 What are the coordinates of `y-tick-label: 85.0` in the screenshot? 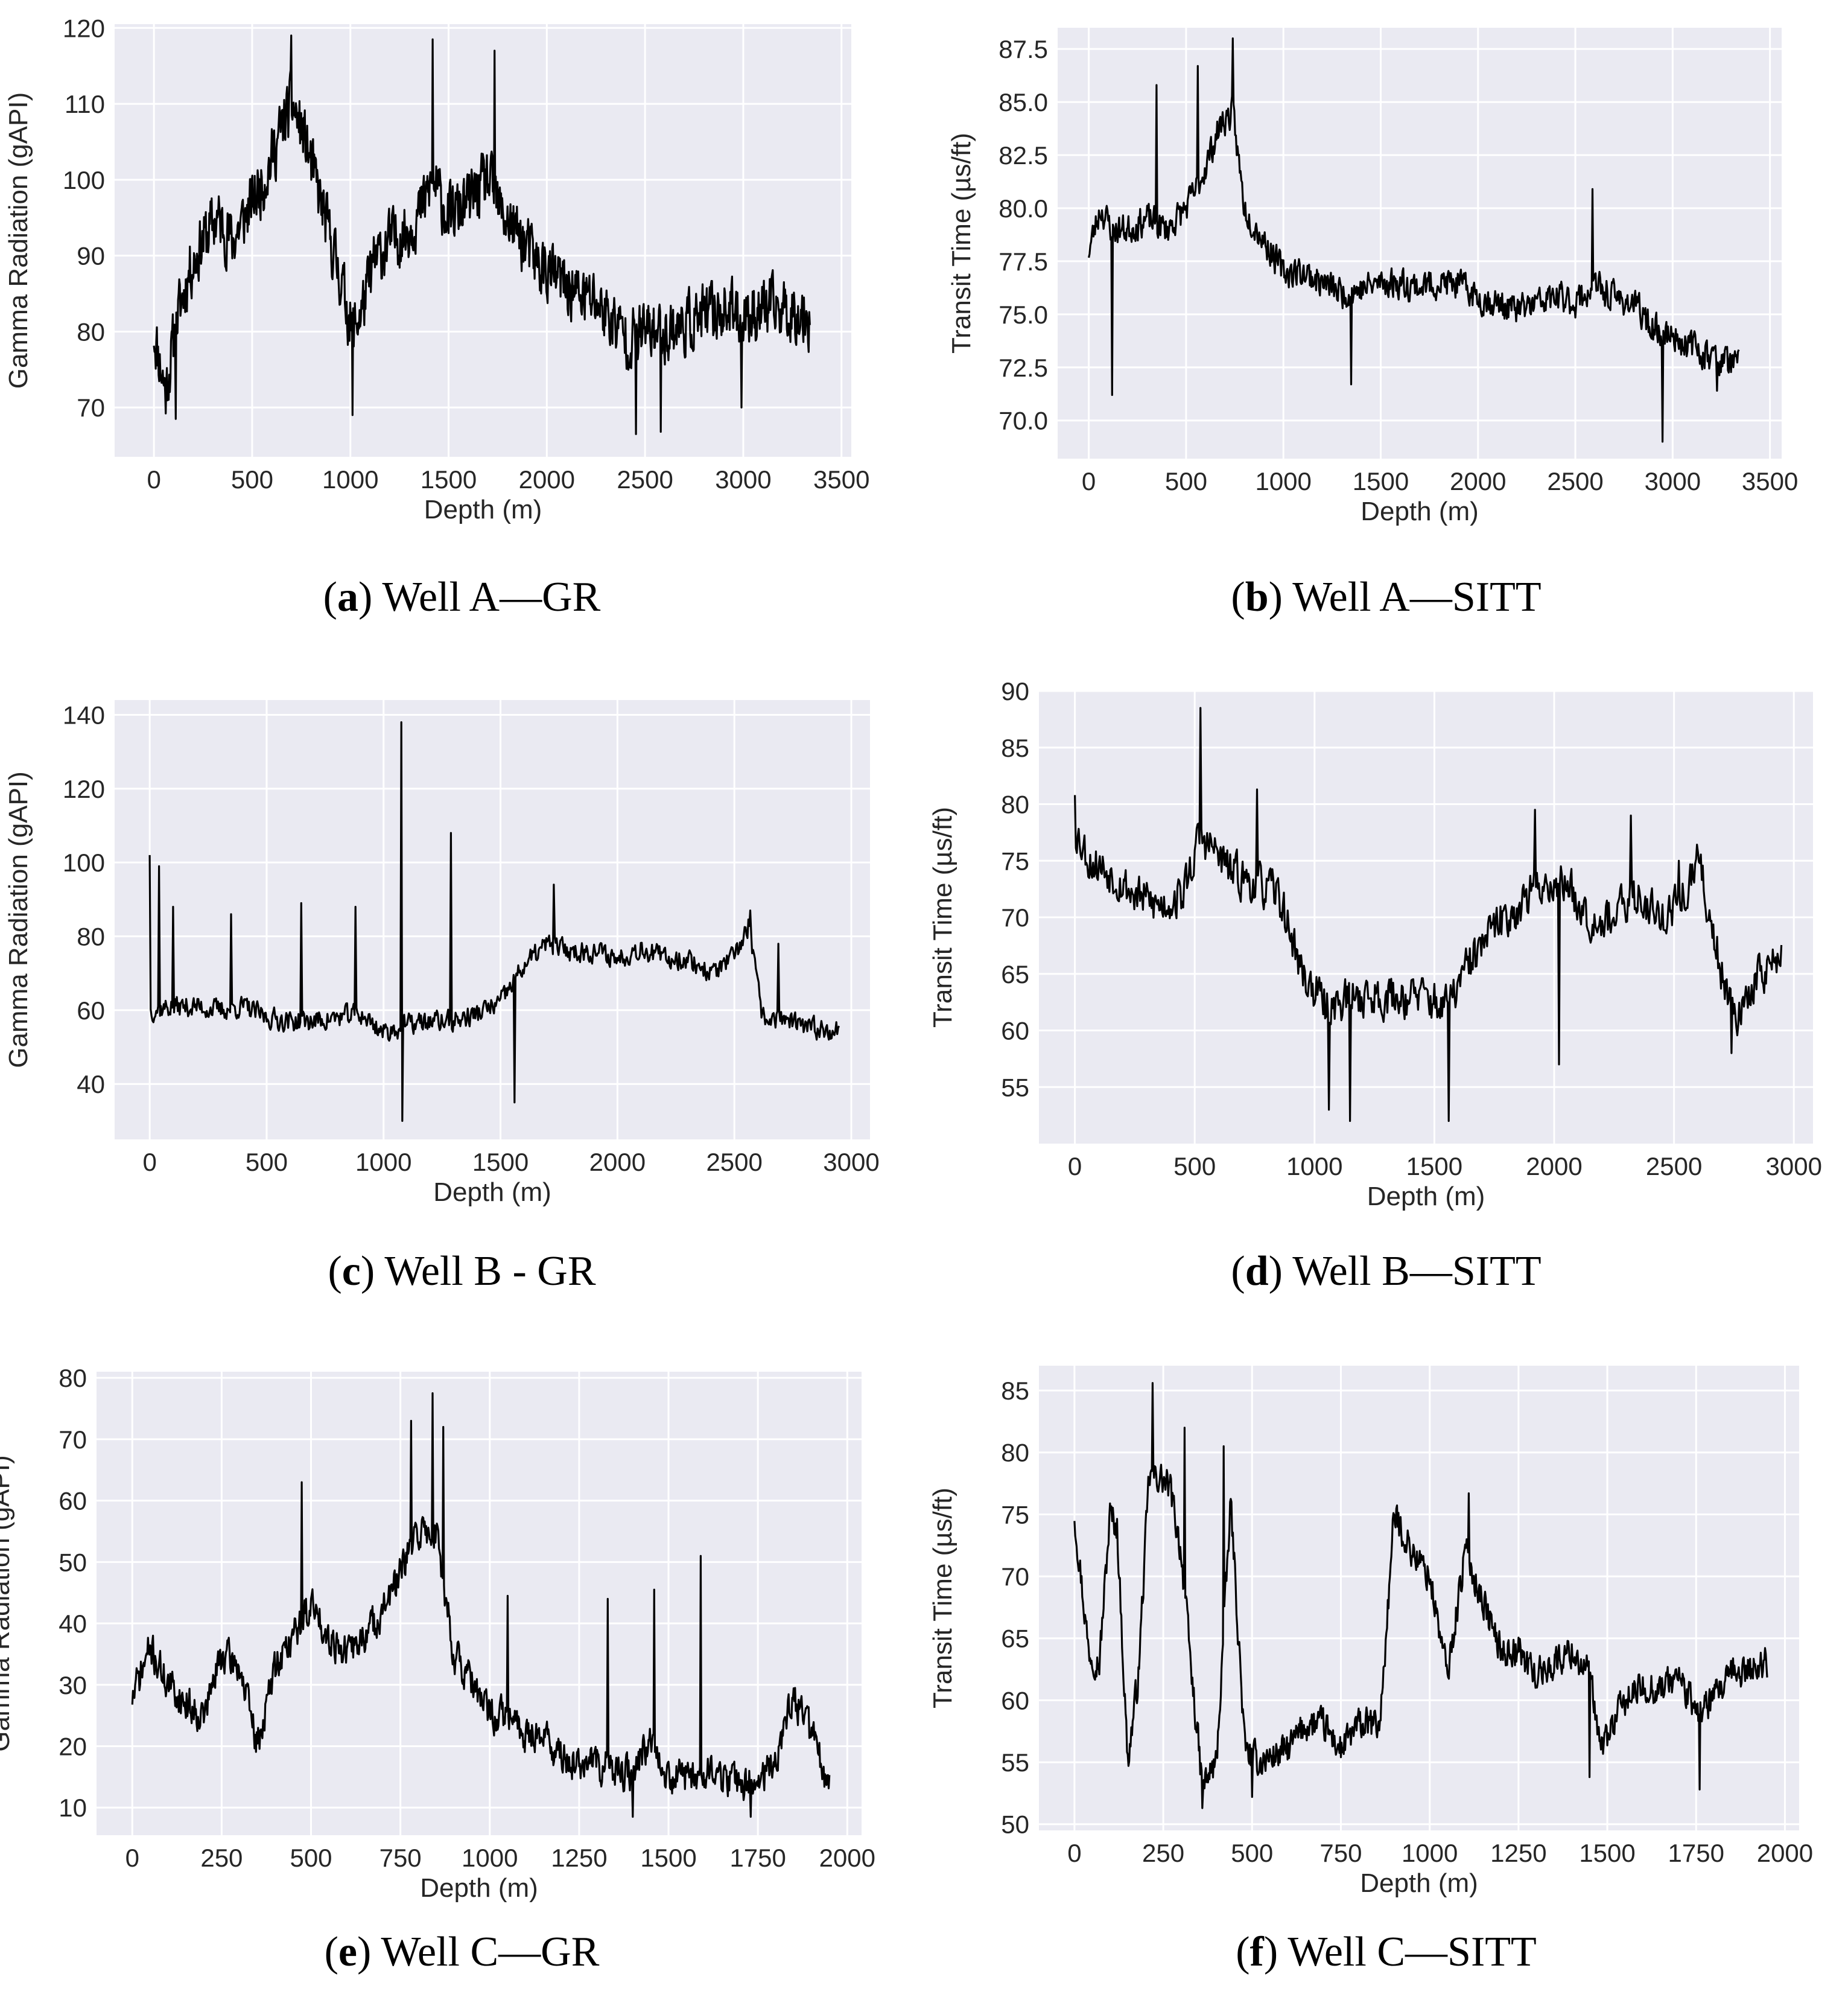 It's located at (1024, 102).